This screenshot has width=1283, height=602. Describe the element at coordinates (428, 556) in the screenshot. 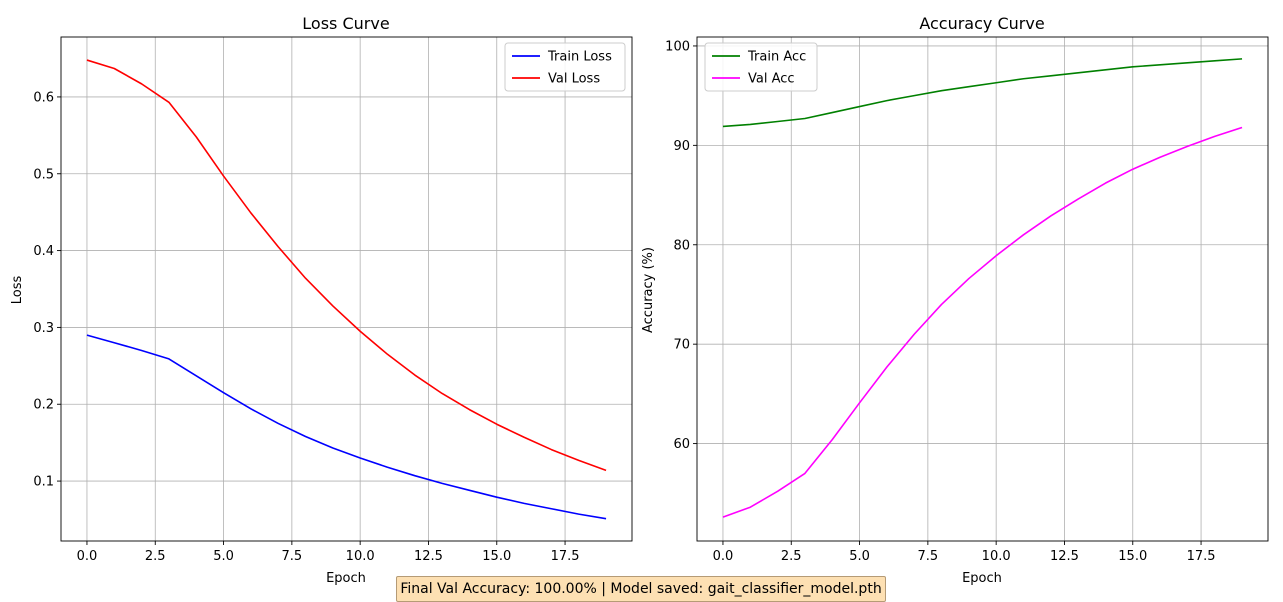

I see `loss-xtick-label: 12.5` at that location.